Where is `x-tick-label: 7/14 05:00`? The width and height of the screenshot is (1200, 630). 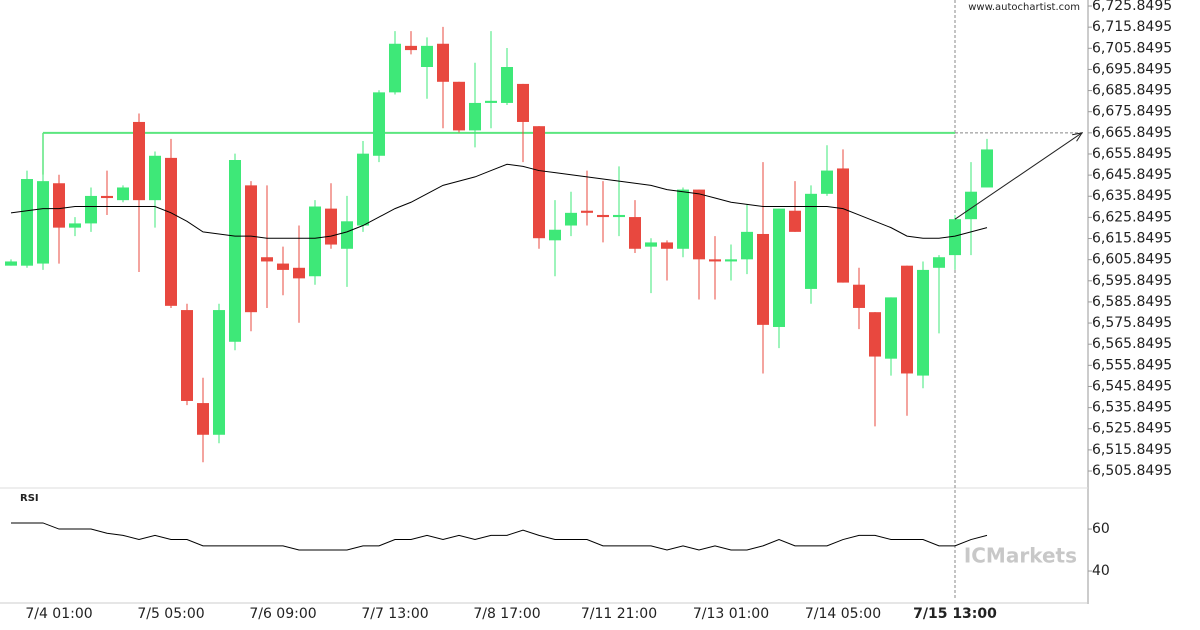 x-tick-label: 7/14 05:00 is located at coordinates (843, 614).